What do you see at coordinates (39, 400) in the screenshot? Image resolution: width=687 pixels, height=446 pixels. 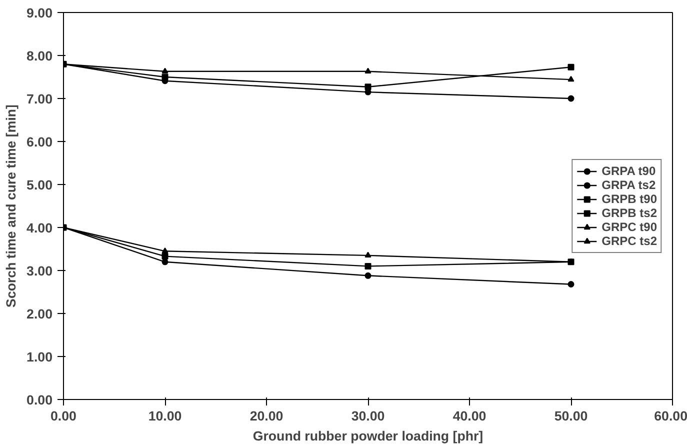 I see `y-tick-label: 0.00` at bounding box center [39, 400].